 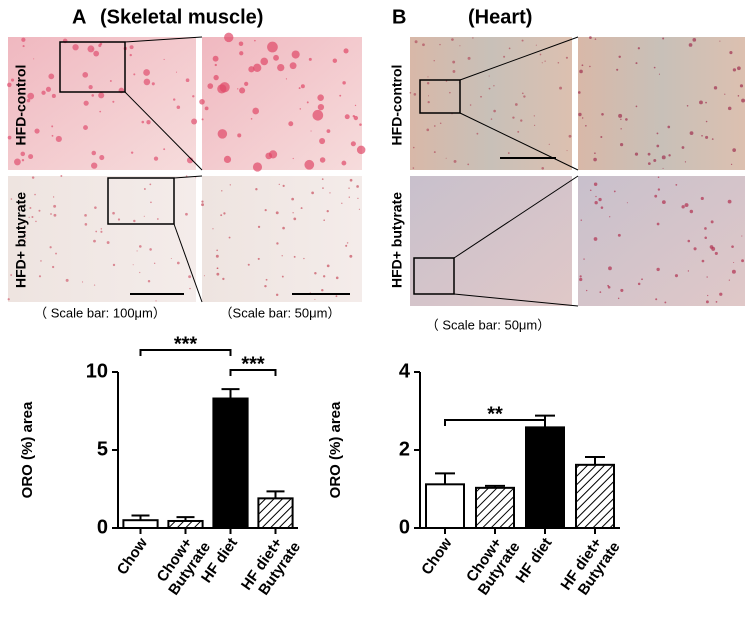 I want to click on panel-title: (Heart), so click(x=500, y=17).